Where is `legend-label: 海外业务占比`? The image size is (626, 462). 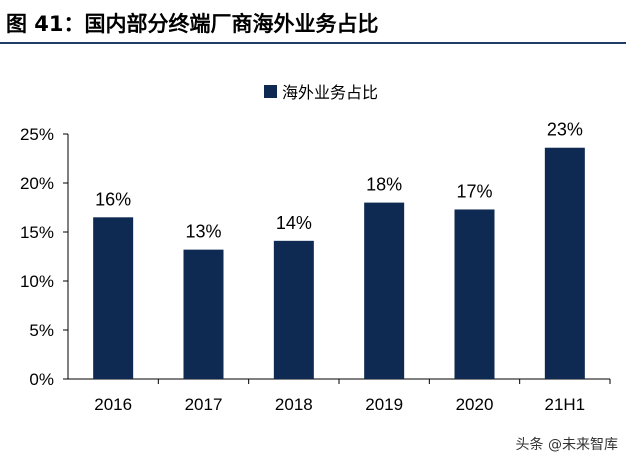 legend-label: 海外业务占比 is located at coordinates (330, 92).